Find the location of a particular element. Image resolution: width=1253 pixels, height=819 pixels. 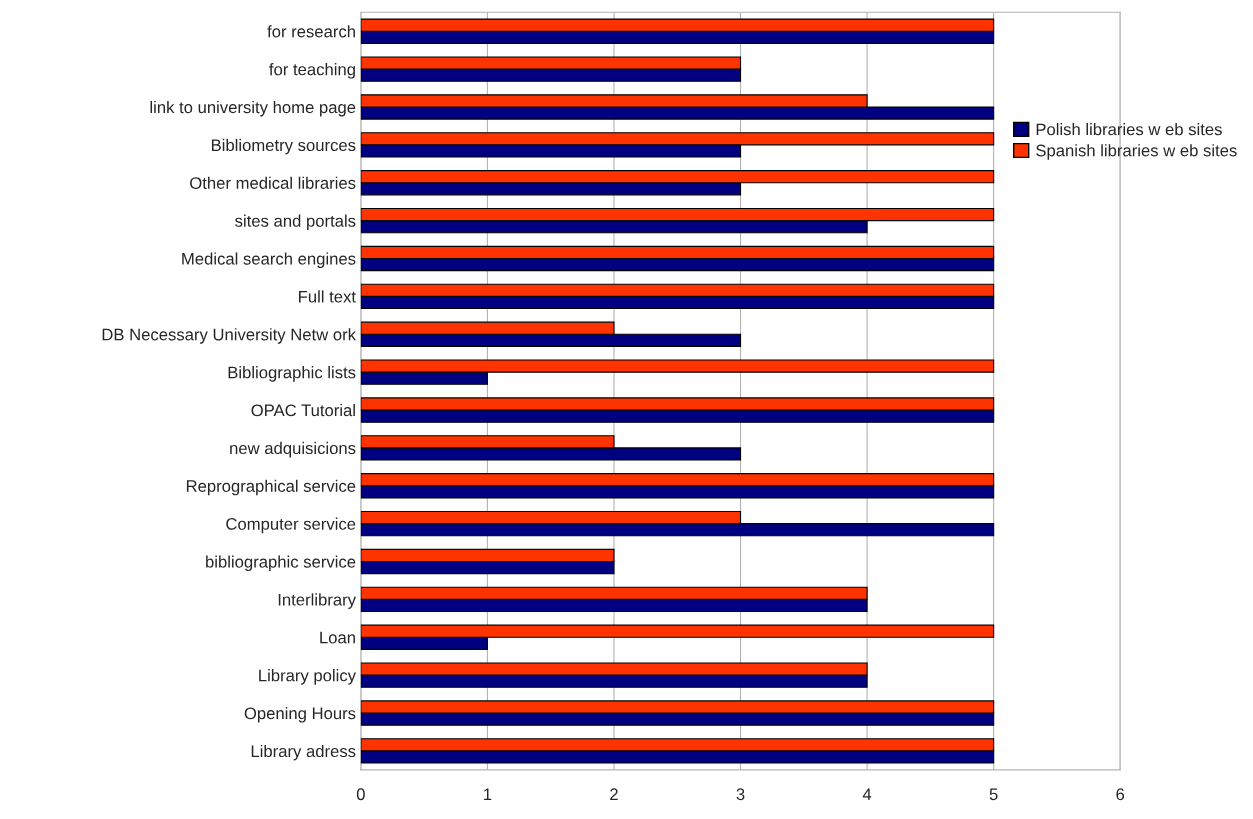

y-tick-label: Medical search engines is located at coordinates (269, 260).